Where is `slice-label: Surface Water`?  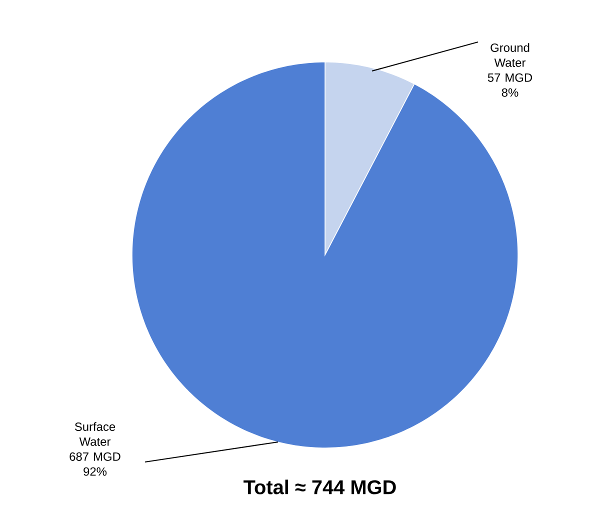
slice-label: Surface Water is located at coordinates (95, 434).